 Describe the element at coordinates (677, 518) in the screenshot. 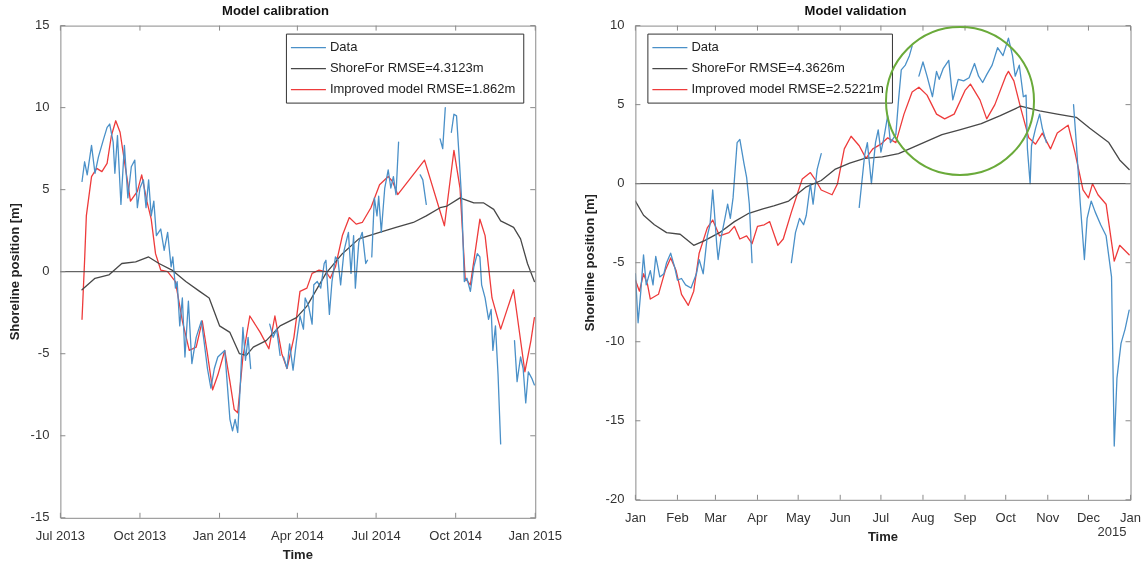

I see `x-tick-label: Feb` at that location.